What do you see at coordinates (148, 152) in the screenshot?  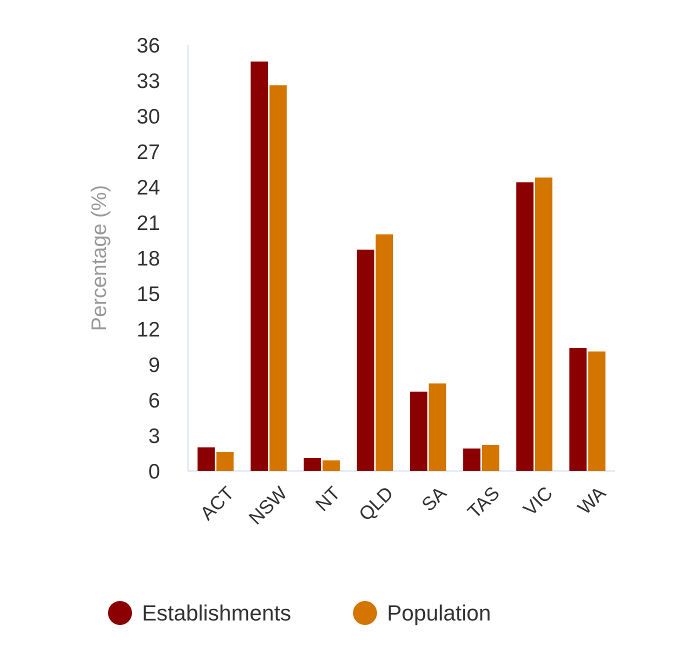 I see `y-tick-label: 27` at bounding box center [148, 152].